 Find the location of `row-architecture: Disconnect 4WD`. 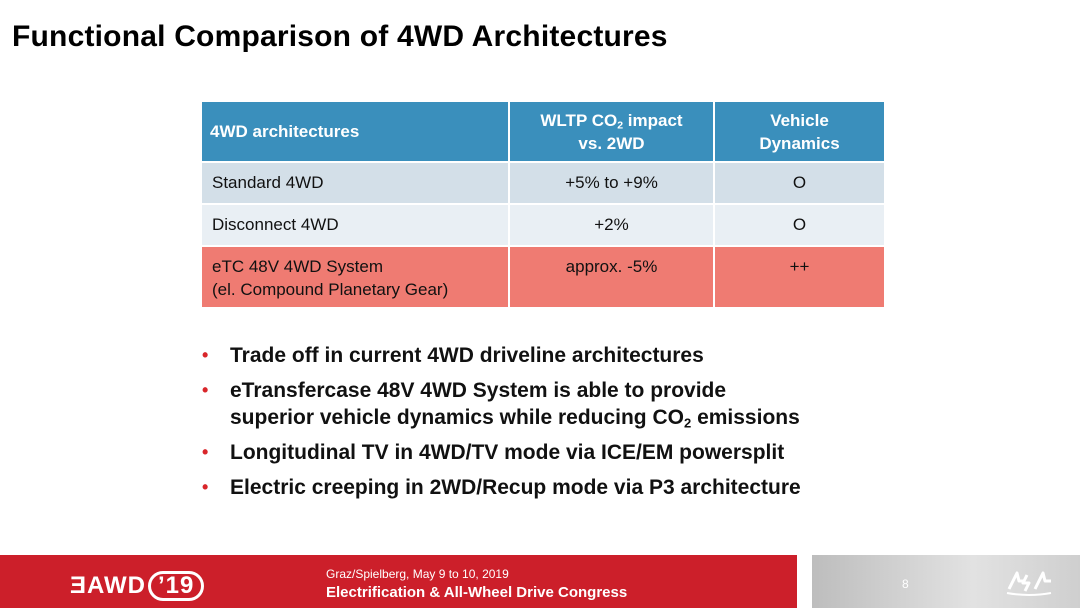

row-architecture: Disconnect 4WD is located at coordinates (355, 225).